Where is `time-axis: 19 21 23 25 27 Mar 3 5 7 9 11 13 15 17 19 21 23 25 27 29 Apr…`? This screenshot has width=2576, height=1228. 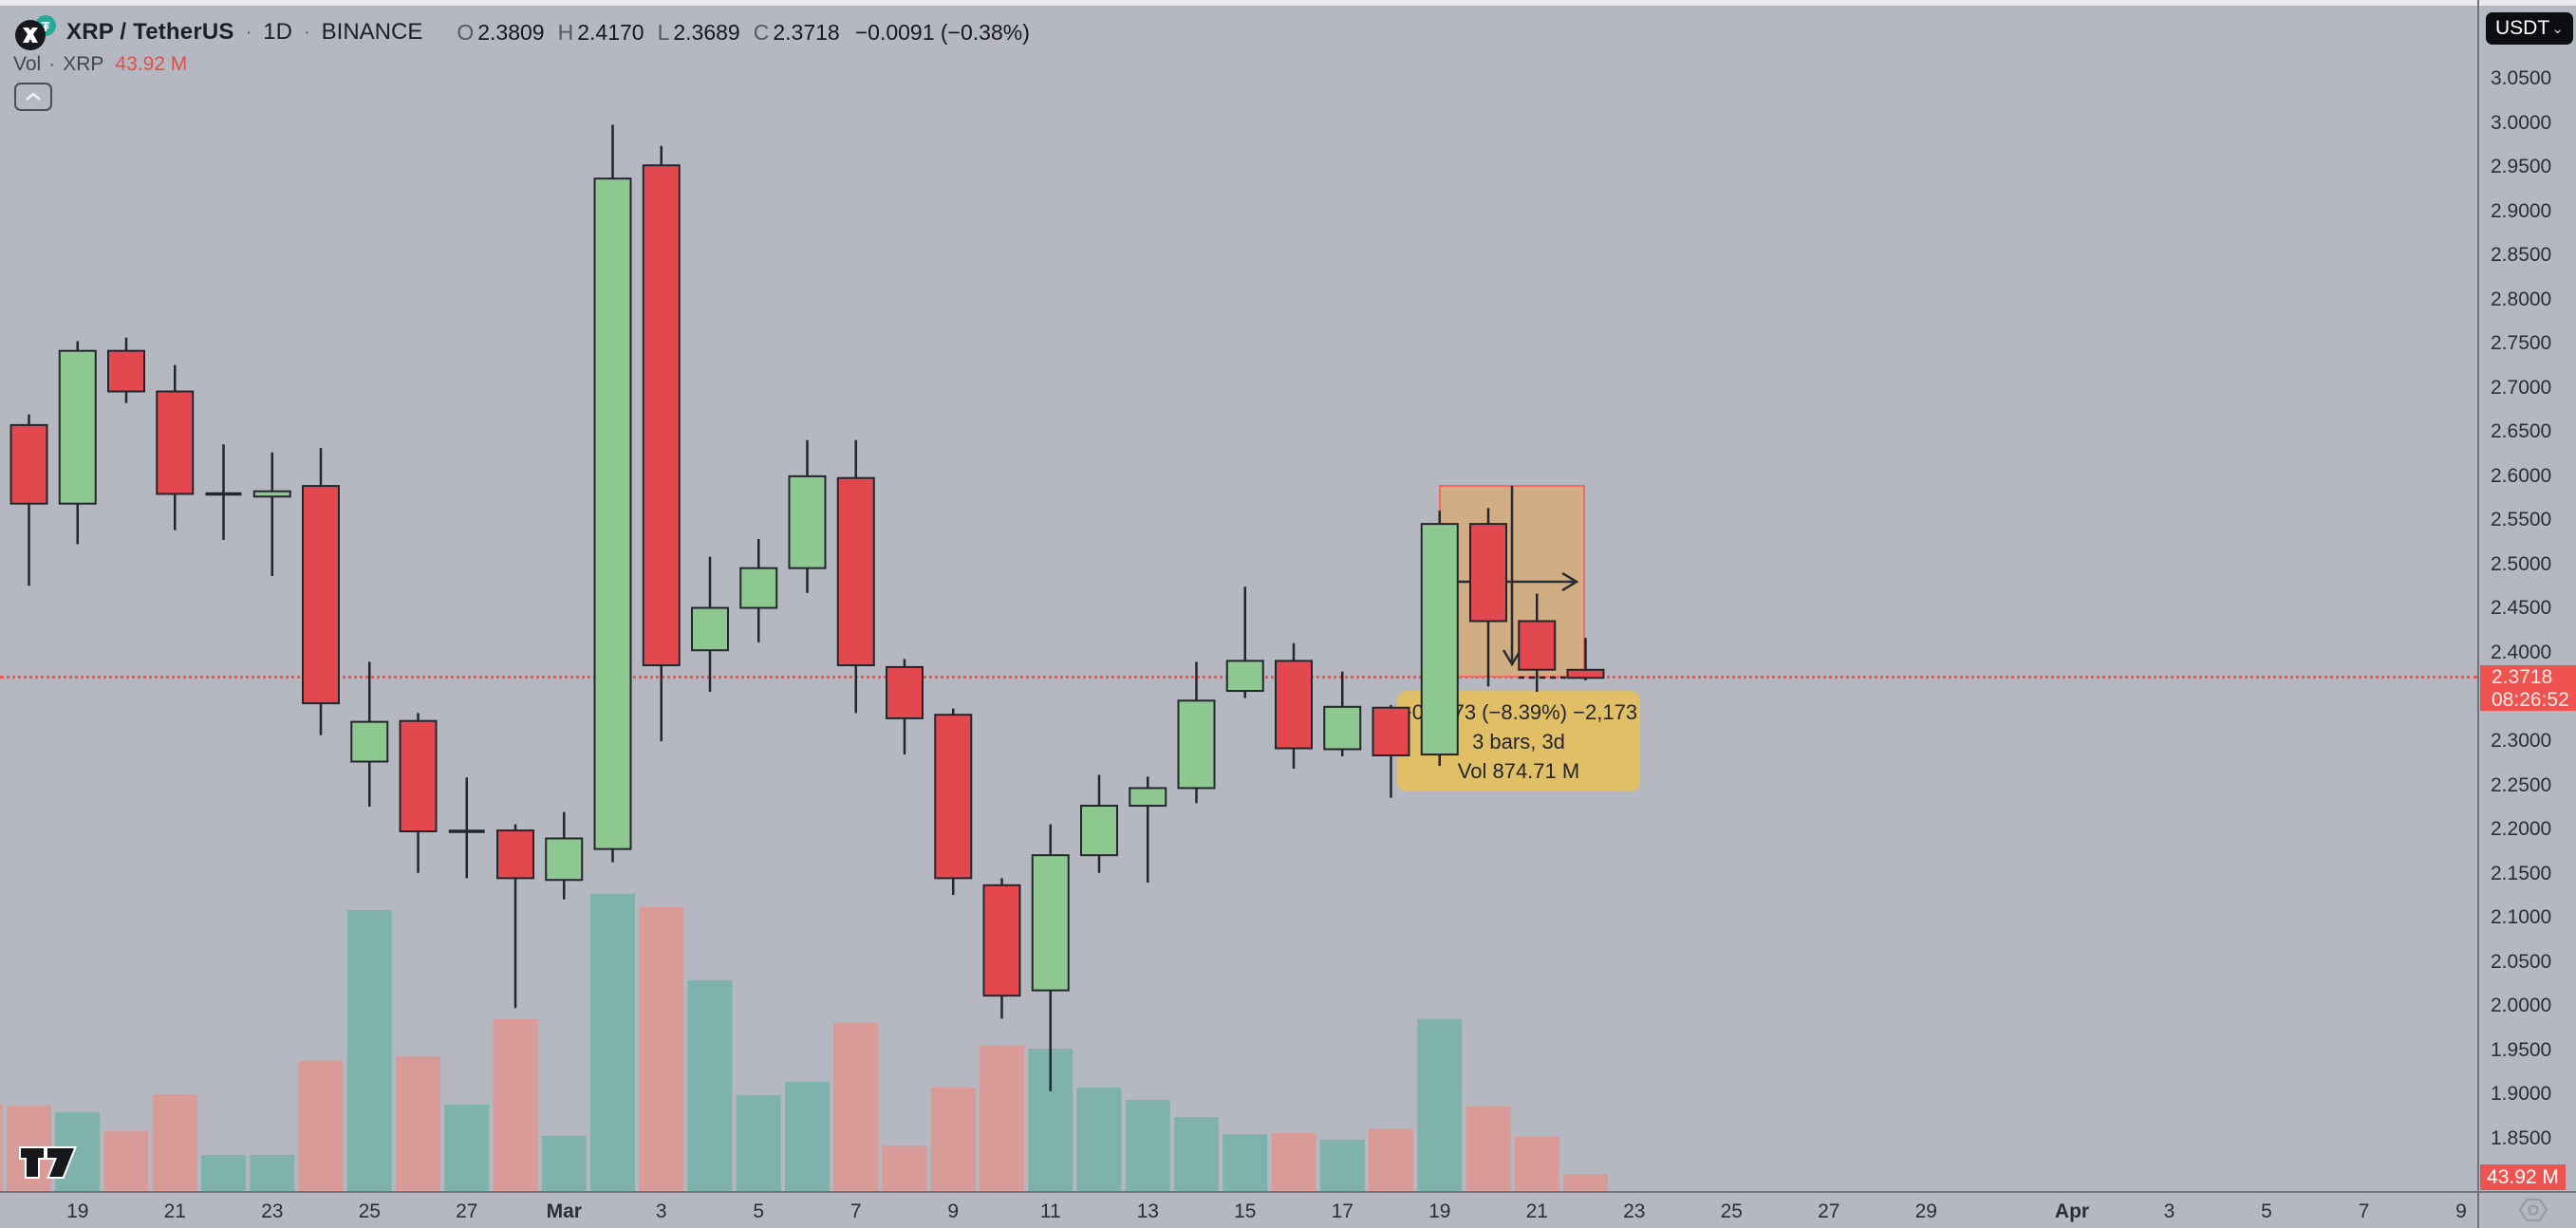 time-axis: 19 21 23 25 27 Mar 3 5 7 9 11 13 15 17 19 21 23 25 27 29 Apr… is located at coordinates (1288, 1209).